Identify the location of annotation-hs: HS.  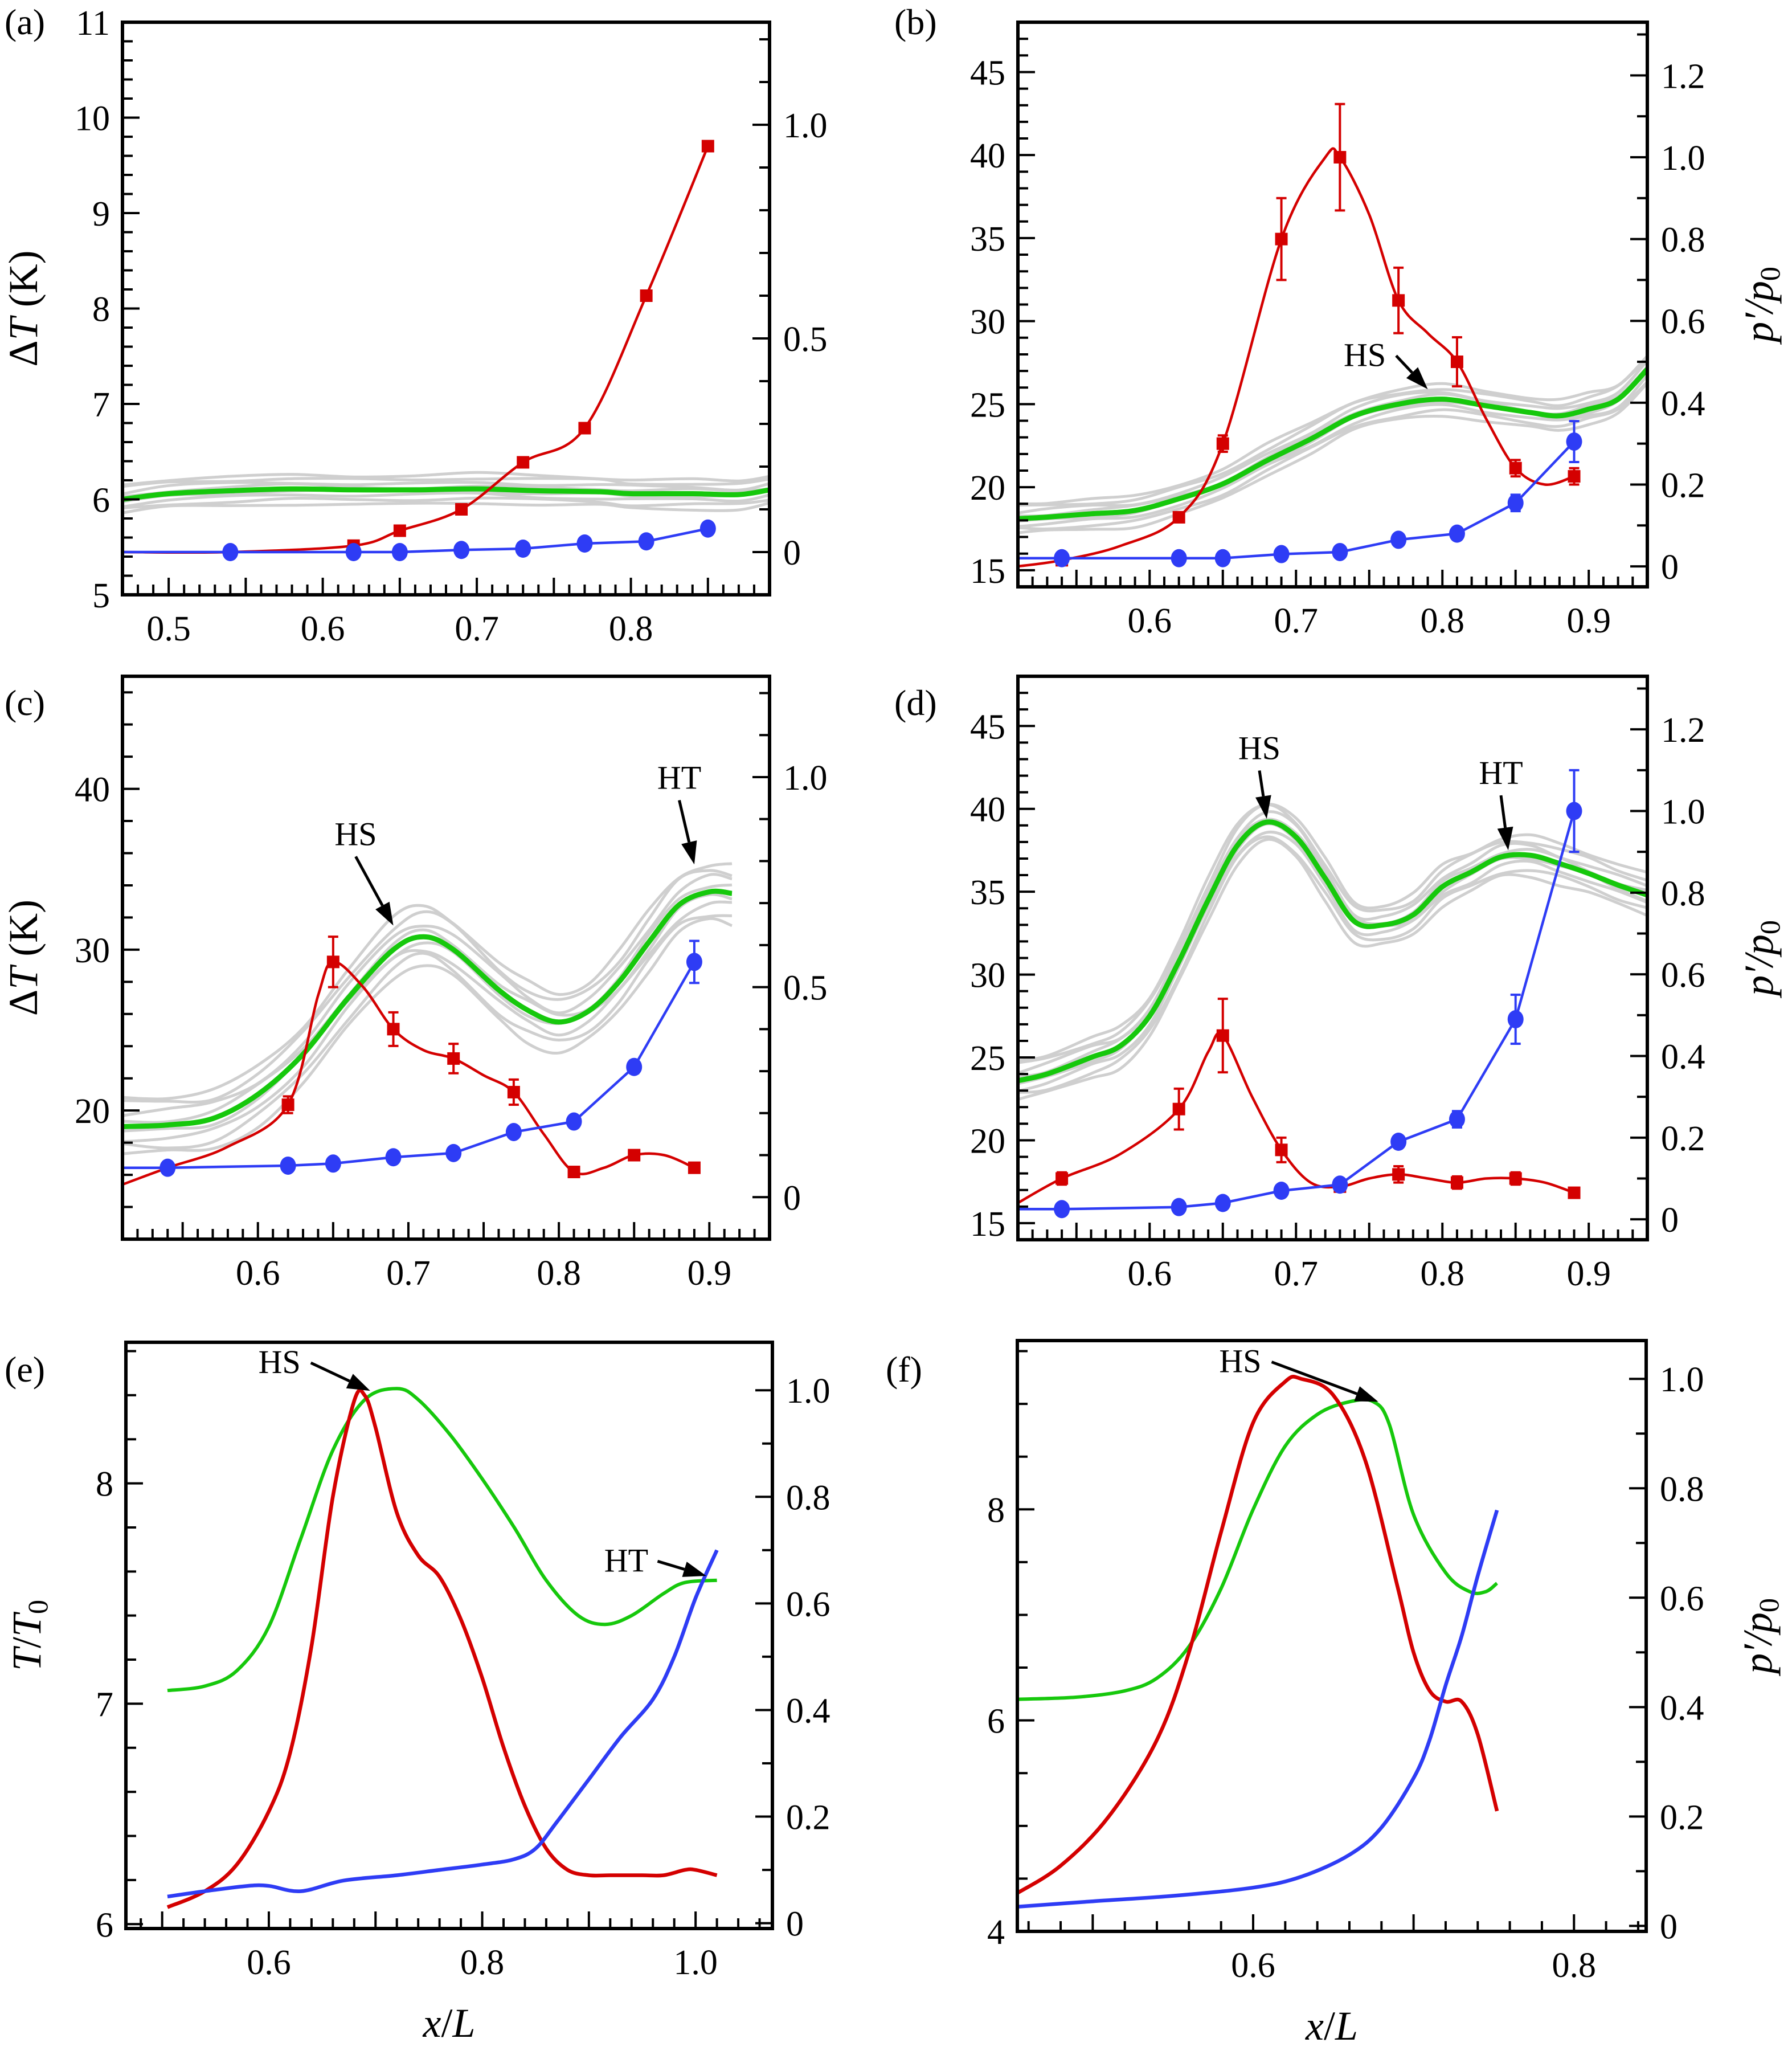
(1240, 1361).